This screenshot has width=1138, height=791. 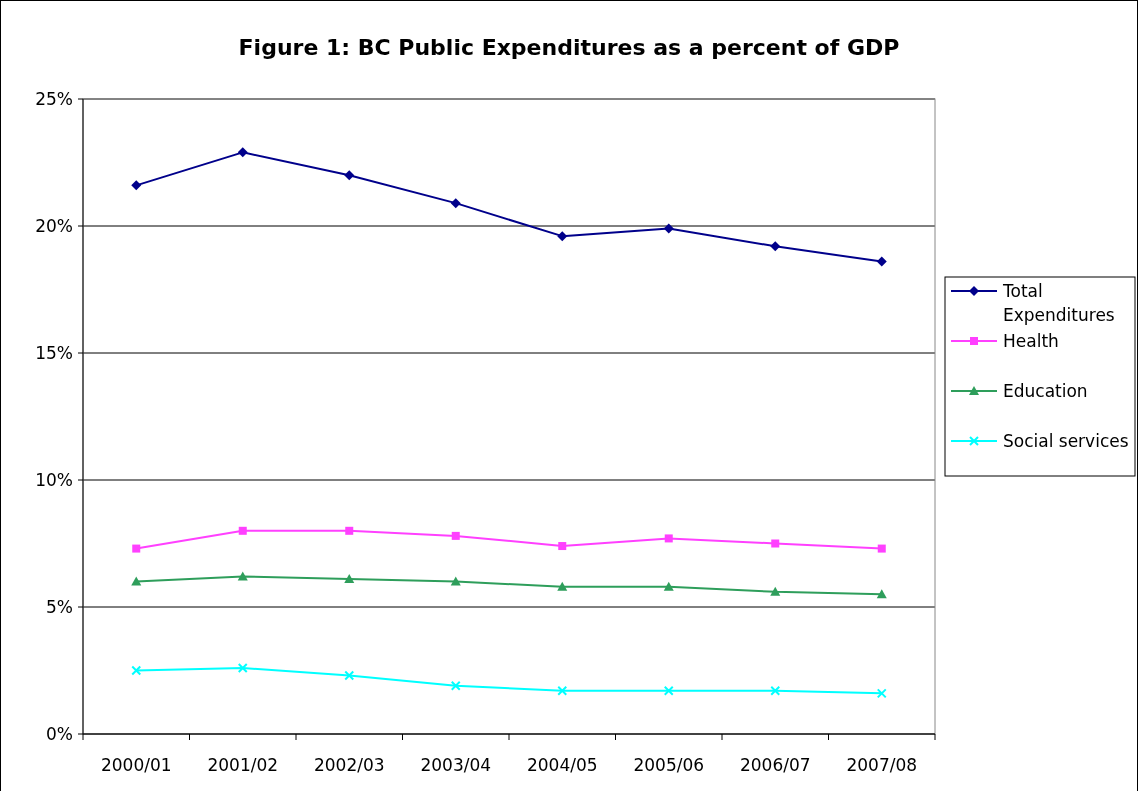 I want to click on legend-label: Education, so click(x=1045, y=391).